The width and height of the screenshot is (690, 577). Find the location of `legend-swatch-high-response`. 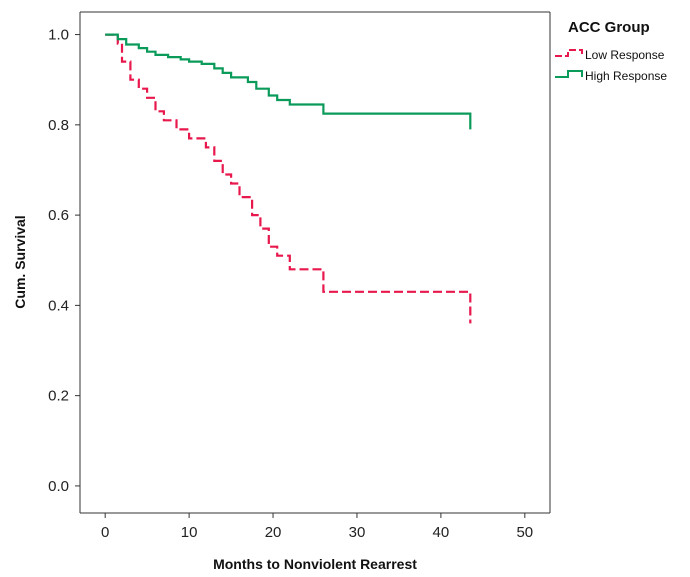

legend-swatch-high-response is located at coordinates (569, 74).